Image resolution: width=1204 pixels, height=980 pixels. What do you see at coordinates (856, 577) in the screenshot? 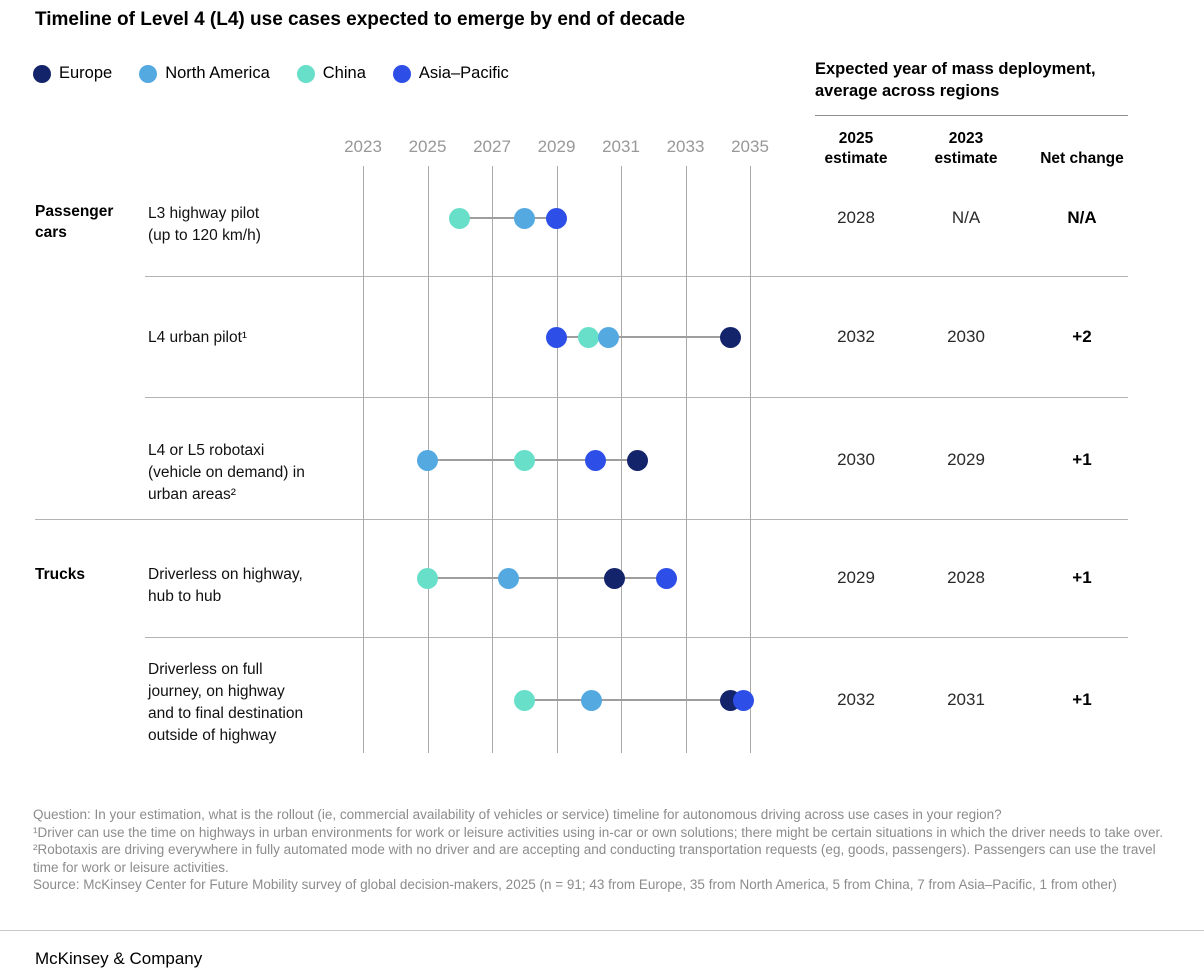
I see `table-cell-est_2025: 2029` at bounding box center [856, 577].